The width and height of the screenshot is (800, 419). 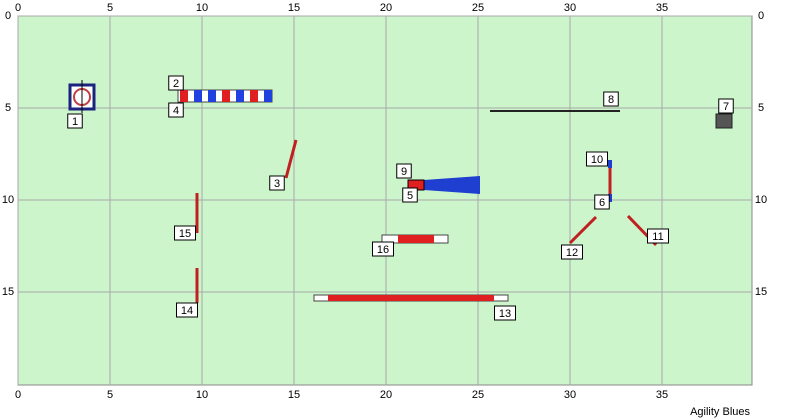 I want to click on marker-label: 12, so click(x=572, y=253).